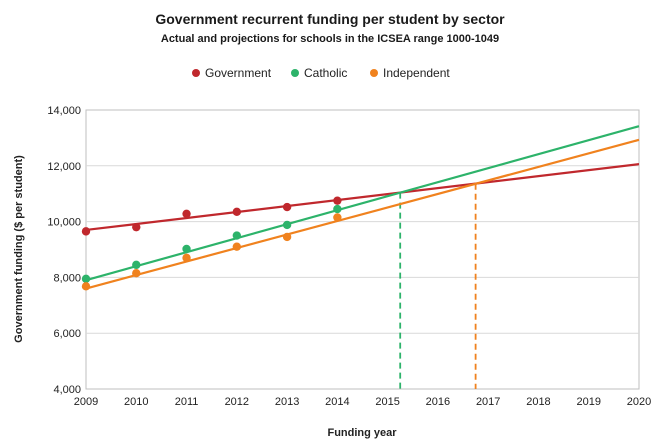 Image resolution: width=660 pixels, height=443 pixels. I want to click on x-tick-label: 2017, so click(488, 402).